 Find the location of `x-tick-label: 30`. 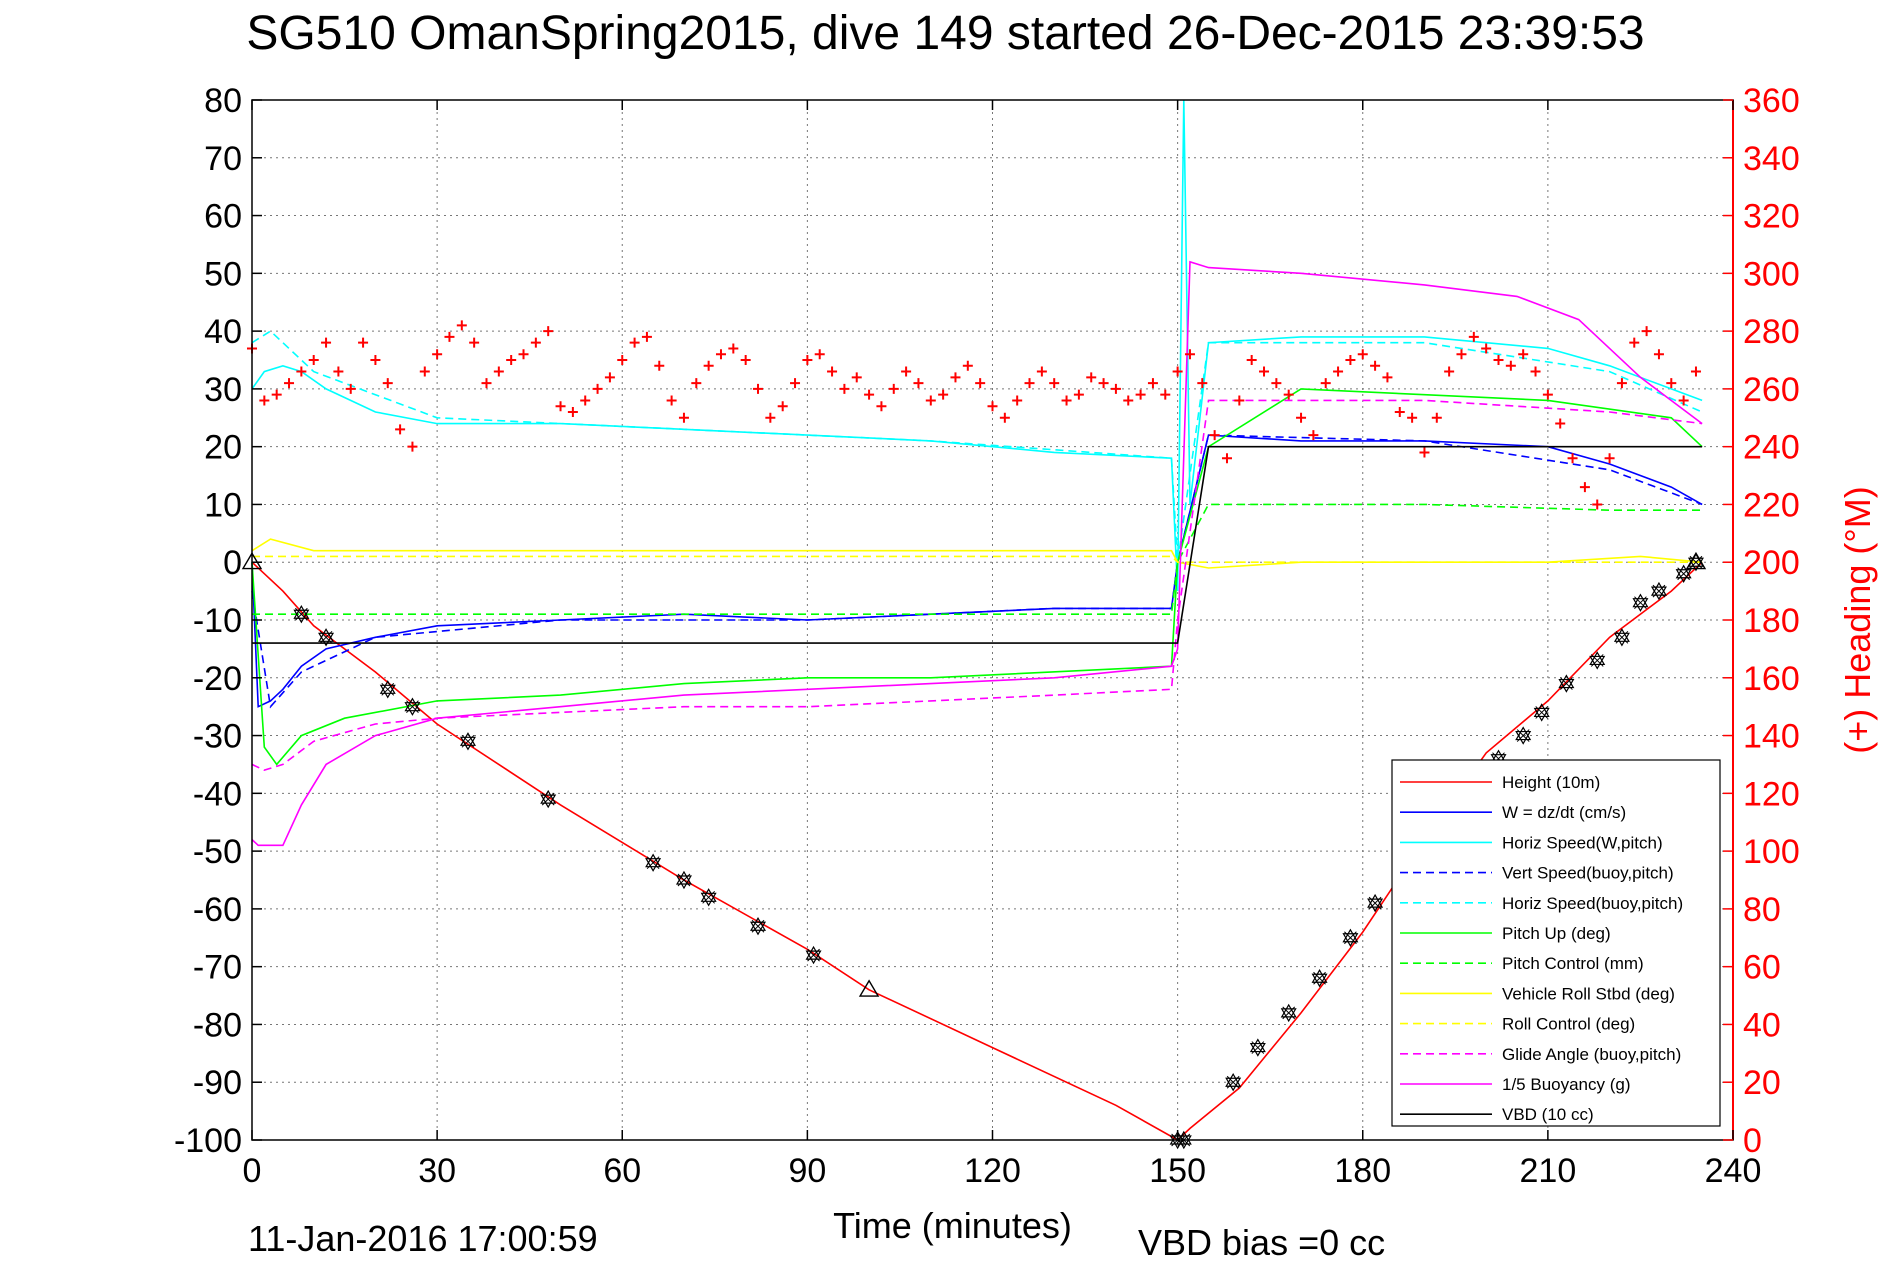

x-tick-label: 30 is located at coordinates (437, 1171).